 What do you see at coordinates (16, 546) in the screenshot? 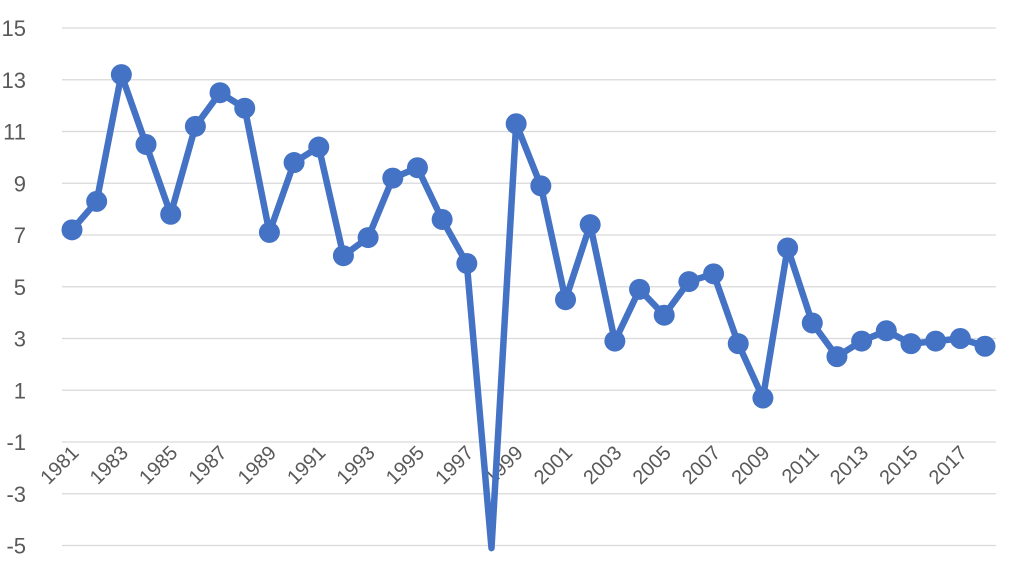
I see `y-tick-label: -5` at bounding box center [16, 546].